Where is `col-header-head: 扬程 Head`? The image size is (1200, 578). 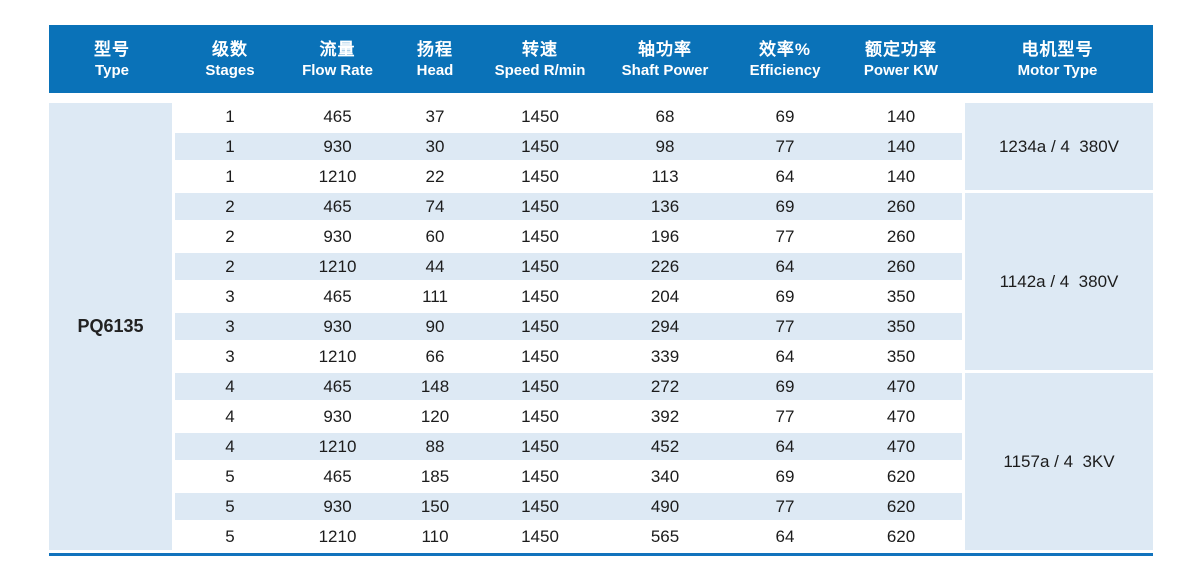
col-header-head: 扬程 Head is located at coordinates (435, 64).